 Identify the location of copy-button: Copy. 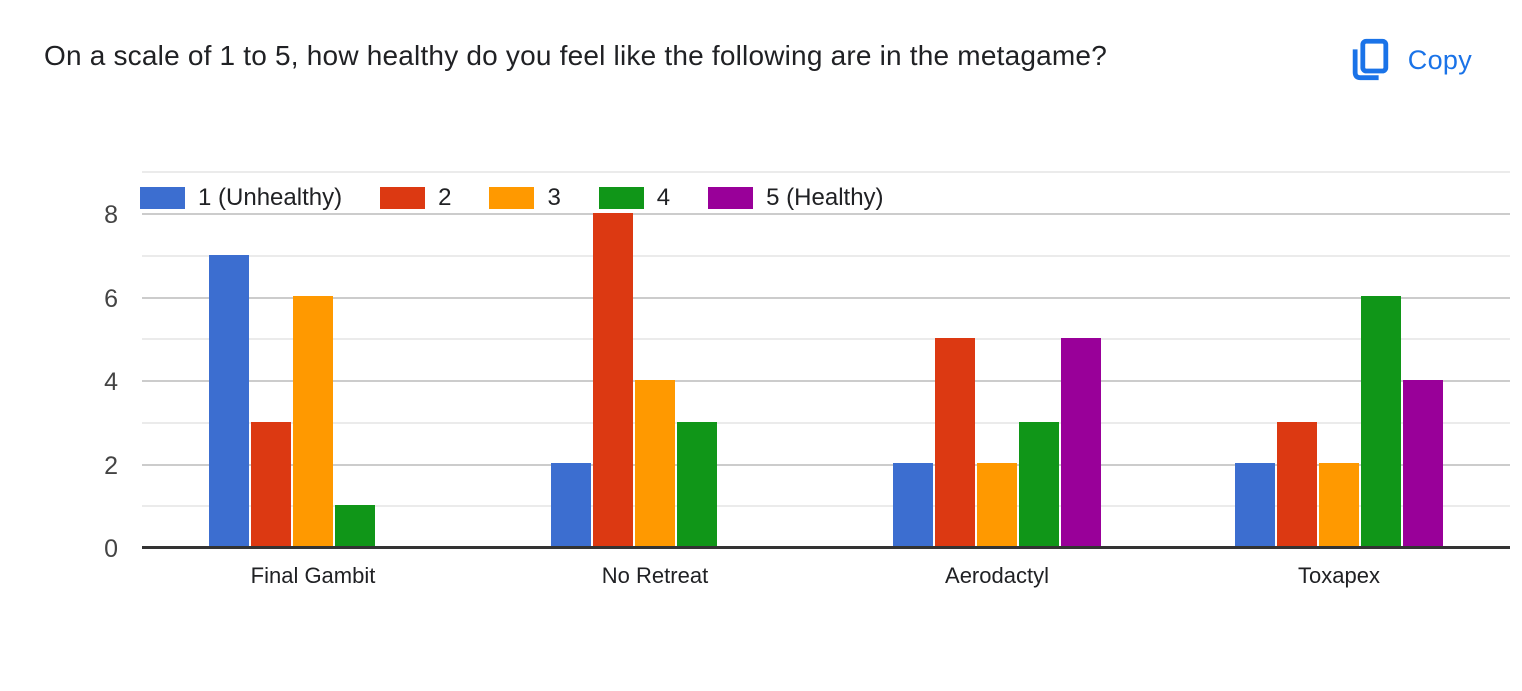
(1409, 60).